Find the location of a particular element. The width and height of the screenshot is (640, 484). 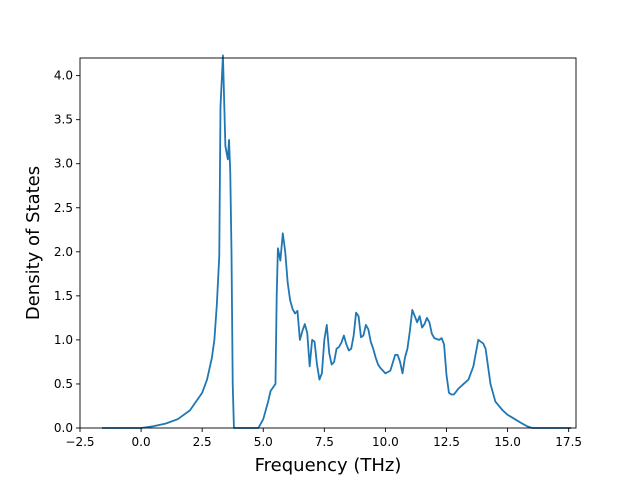

x-tick-label: 17.5 is located at coordinates (568, 442).